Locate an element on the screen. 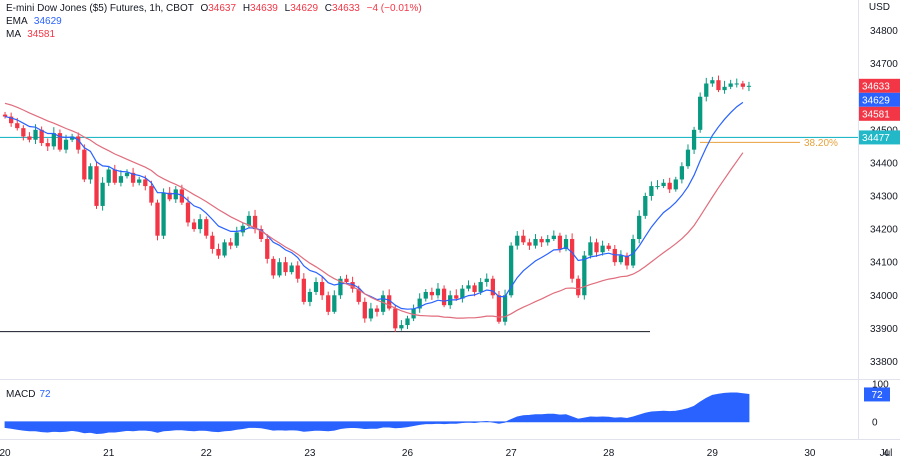 This screenshot has height=464, width=900. legend-ma-row: MA 34581 is located at coordinates (214, 34).